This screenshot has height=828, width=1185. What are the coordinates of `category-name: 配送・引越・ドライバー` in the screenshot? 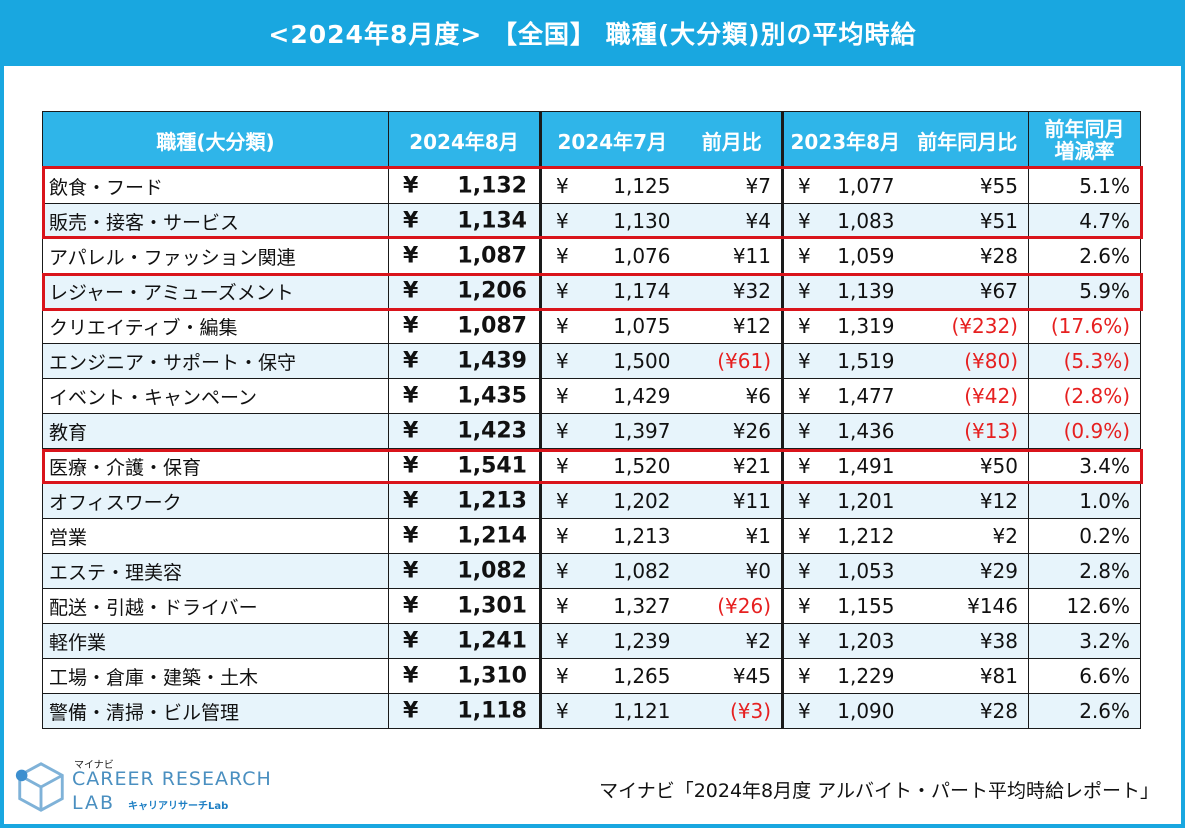 It's located at (215, 606).